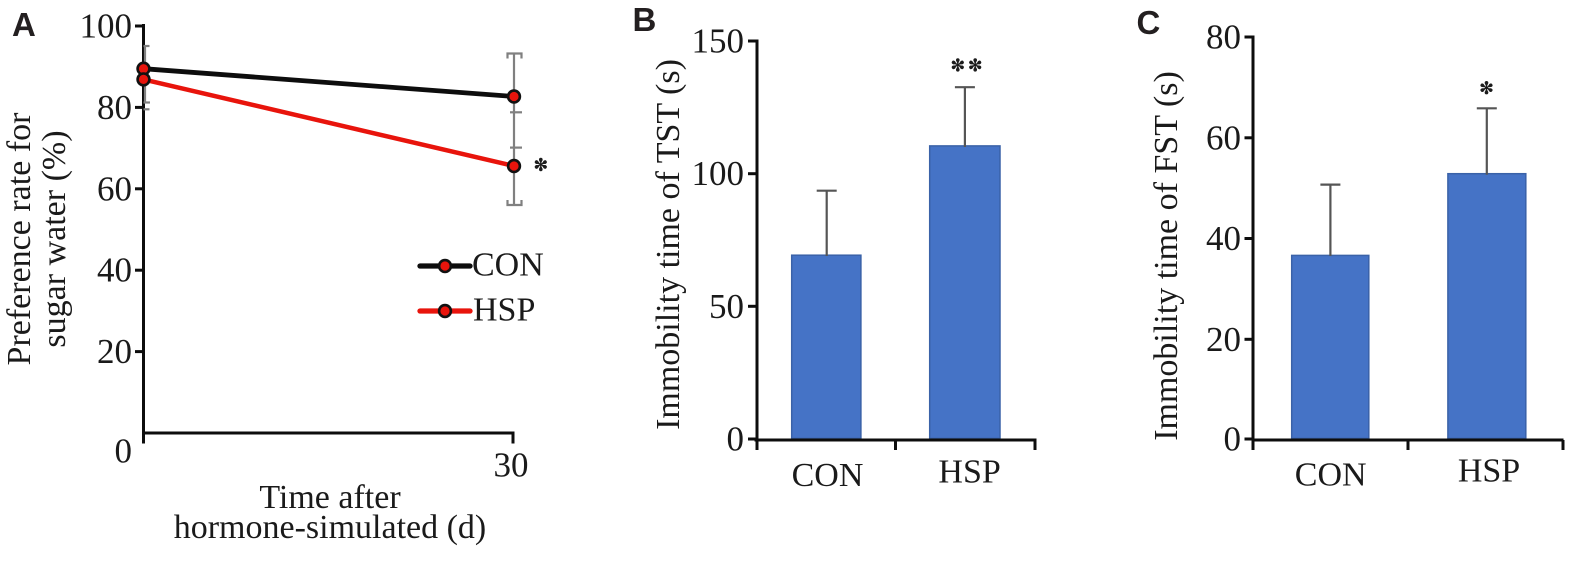  I want to click on svg-text: 150, so click(718, 41).